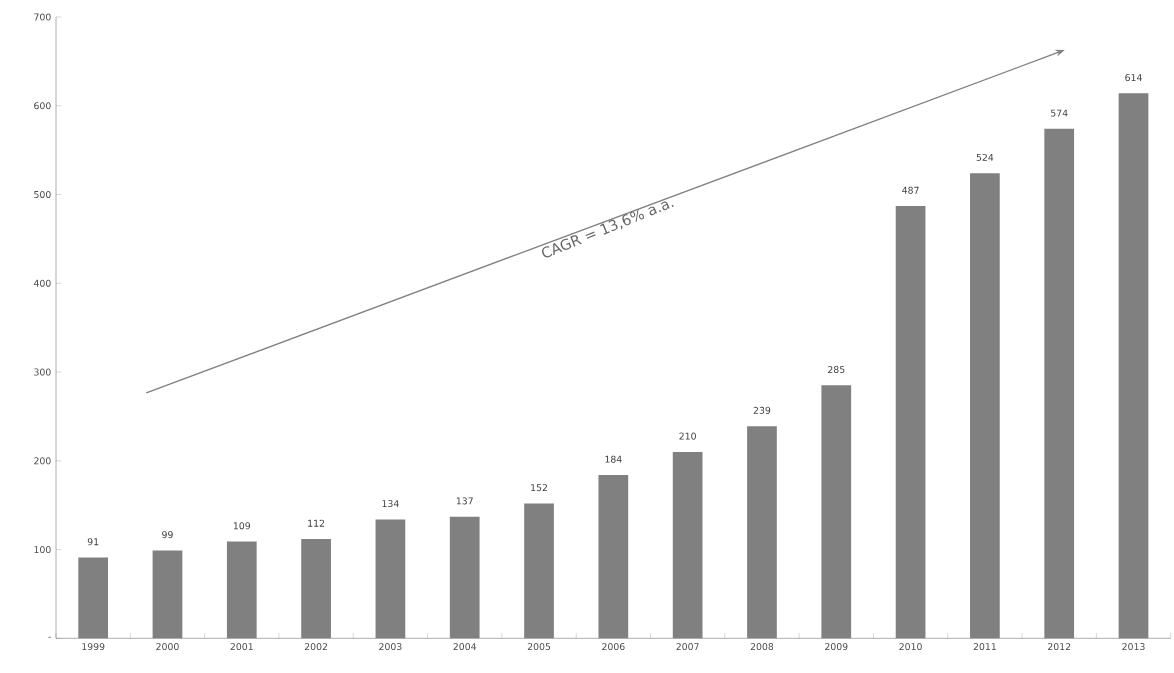 This screenshot has height=673, width=1174. What do you see at coordinates (539, 647) in the screenshot?
I see `x-tick-label: 2005` at bounding box center [539, 647].